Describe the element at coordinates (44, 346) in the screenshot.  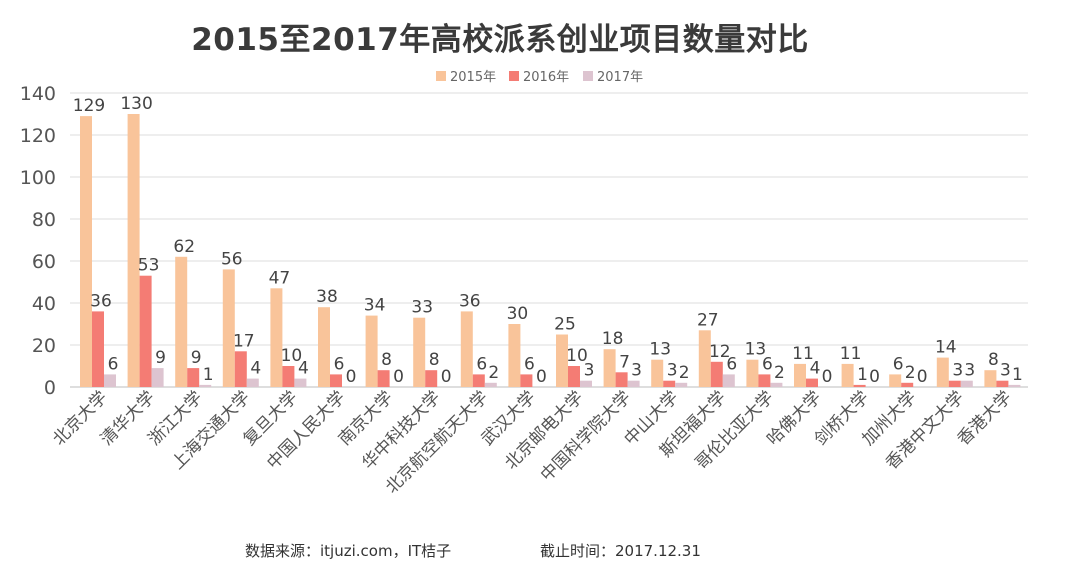
I see `y-tick-label: 20` at that location.